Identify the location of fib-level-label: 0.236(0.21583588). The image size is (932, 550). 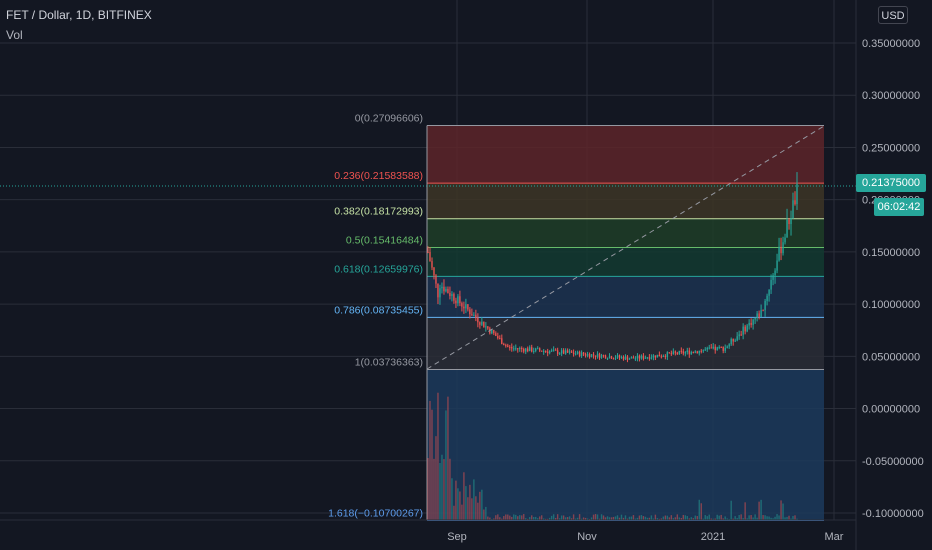
(378, 176).